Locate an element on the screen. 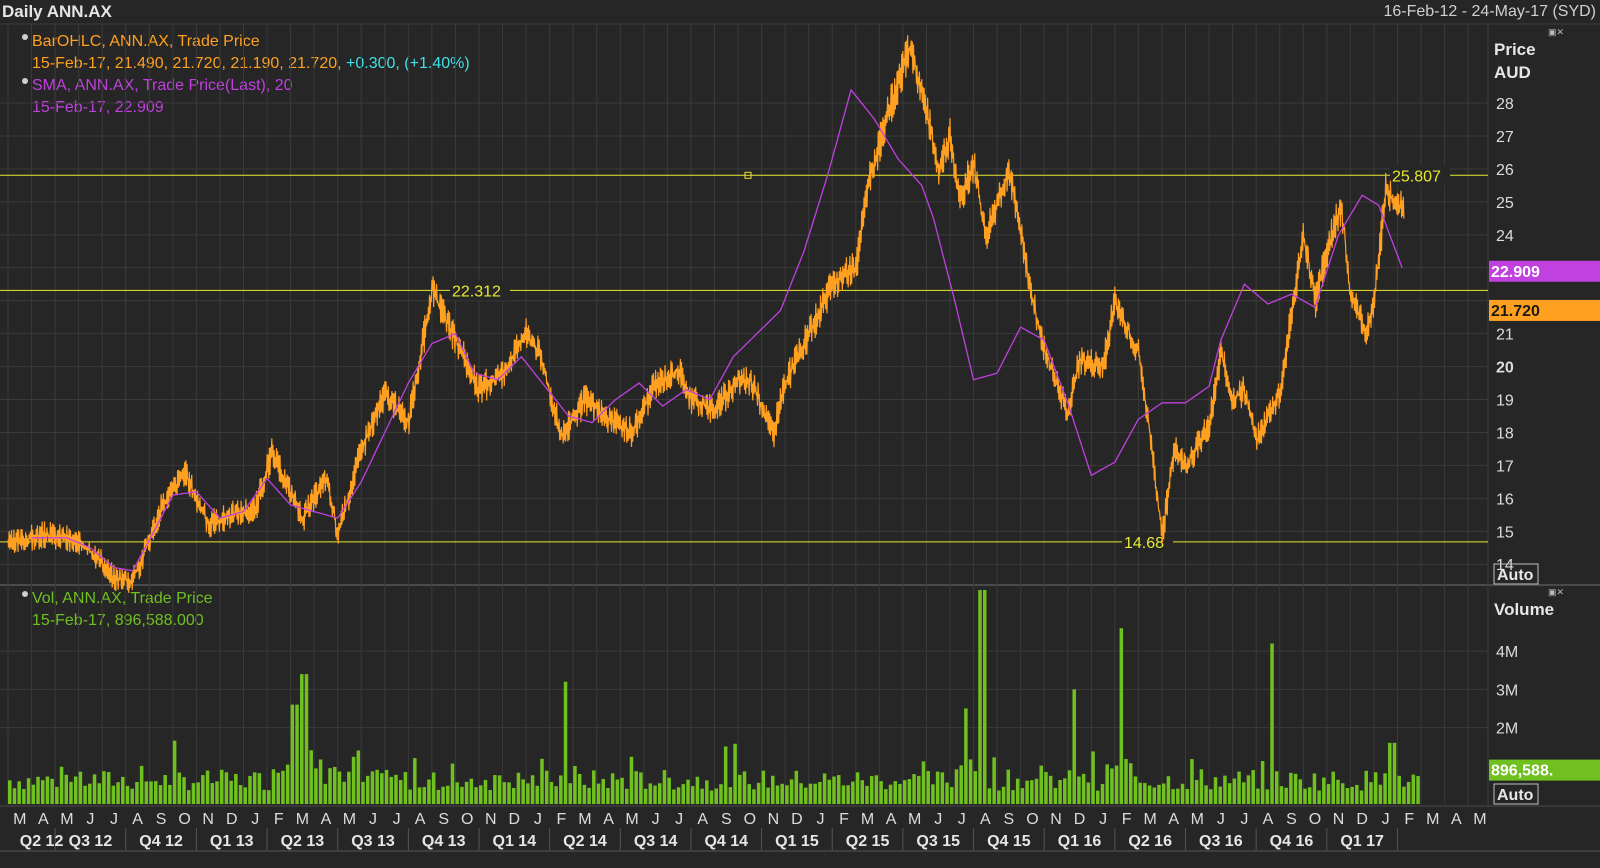 The width and height of the screenshot is (1600, 868). quarter-tick-label: Q4 12 is located at coordinates (161, 841).